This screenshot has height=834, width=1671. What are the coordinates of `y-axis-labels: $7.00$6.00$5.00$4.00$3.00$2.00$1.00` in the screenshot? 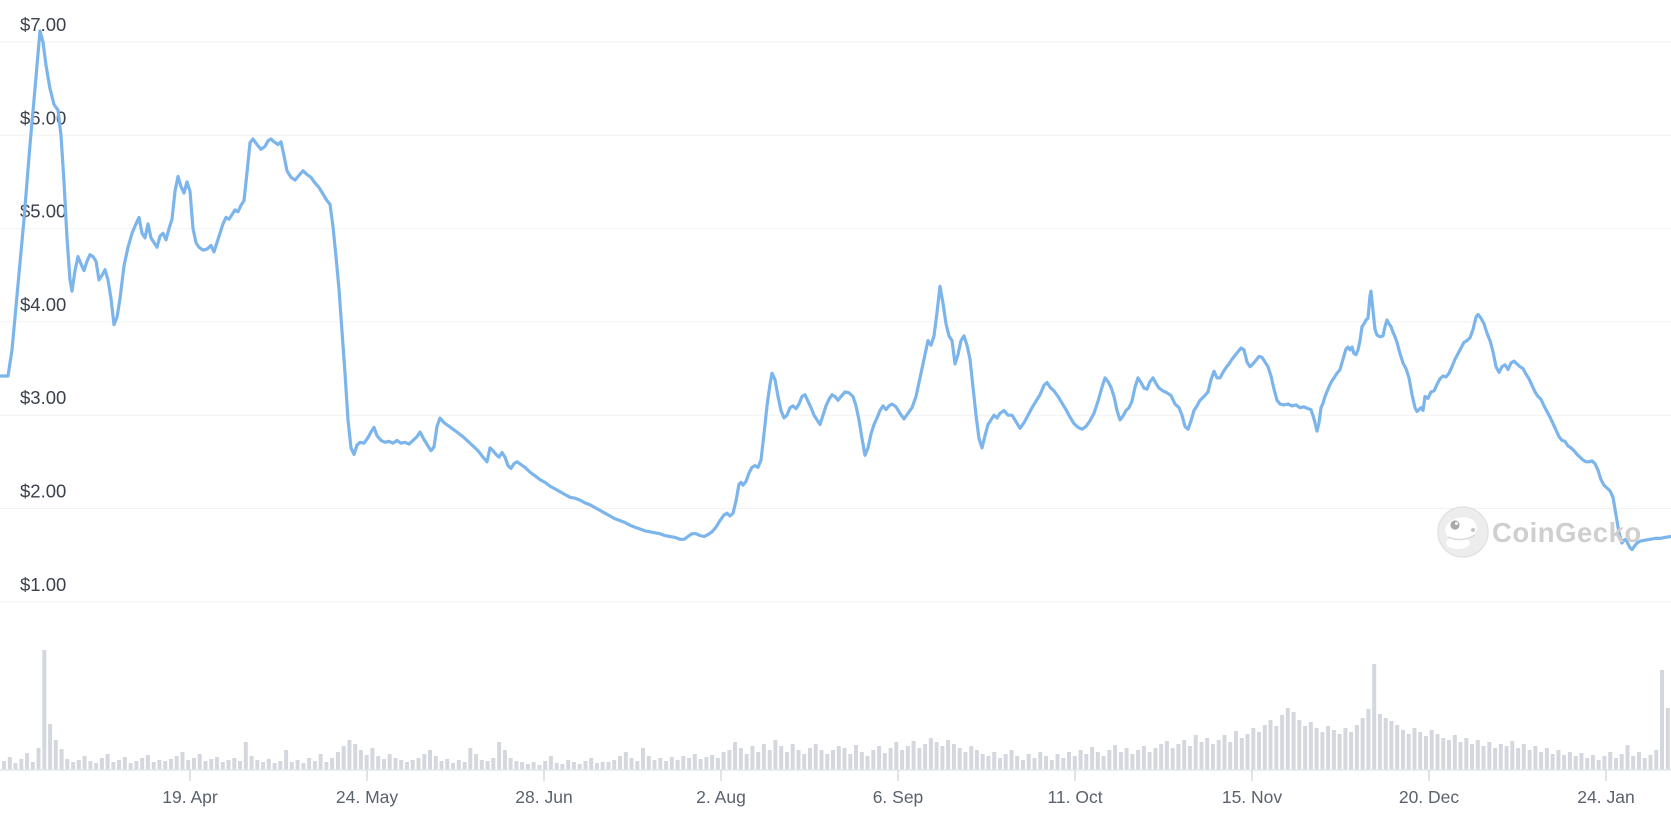 It's located at (43, 304).